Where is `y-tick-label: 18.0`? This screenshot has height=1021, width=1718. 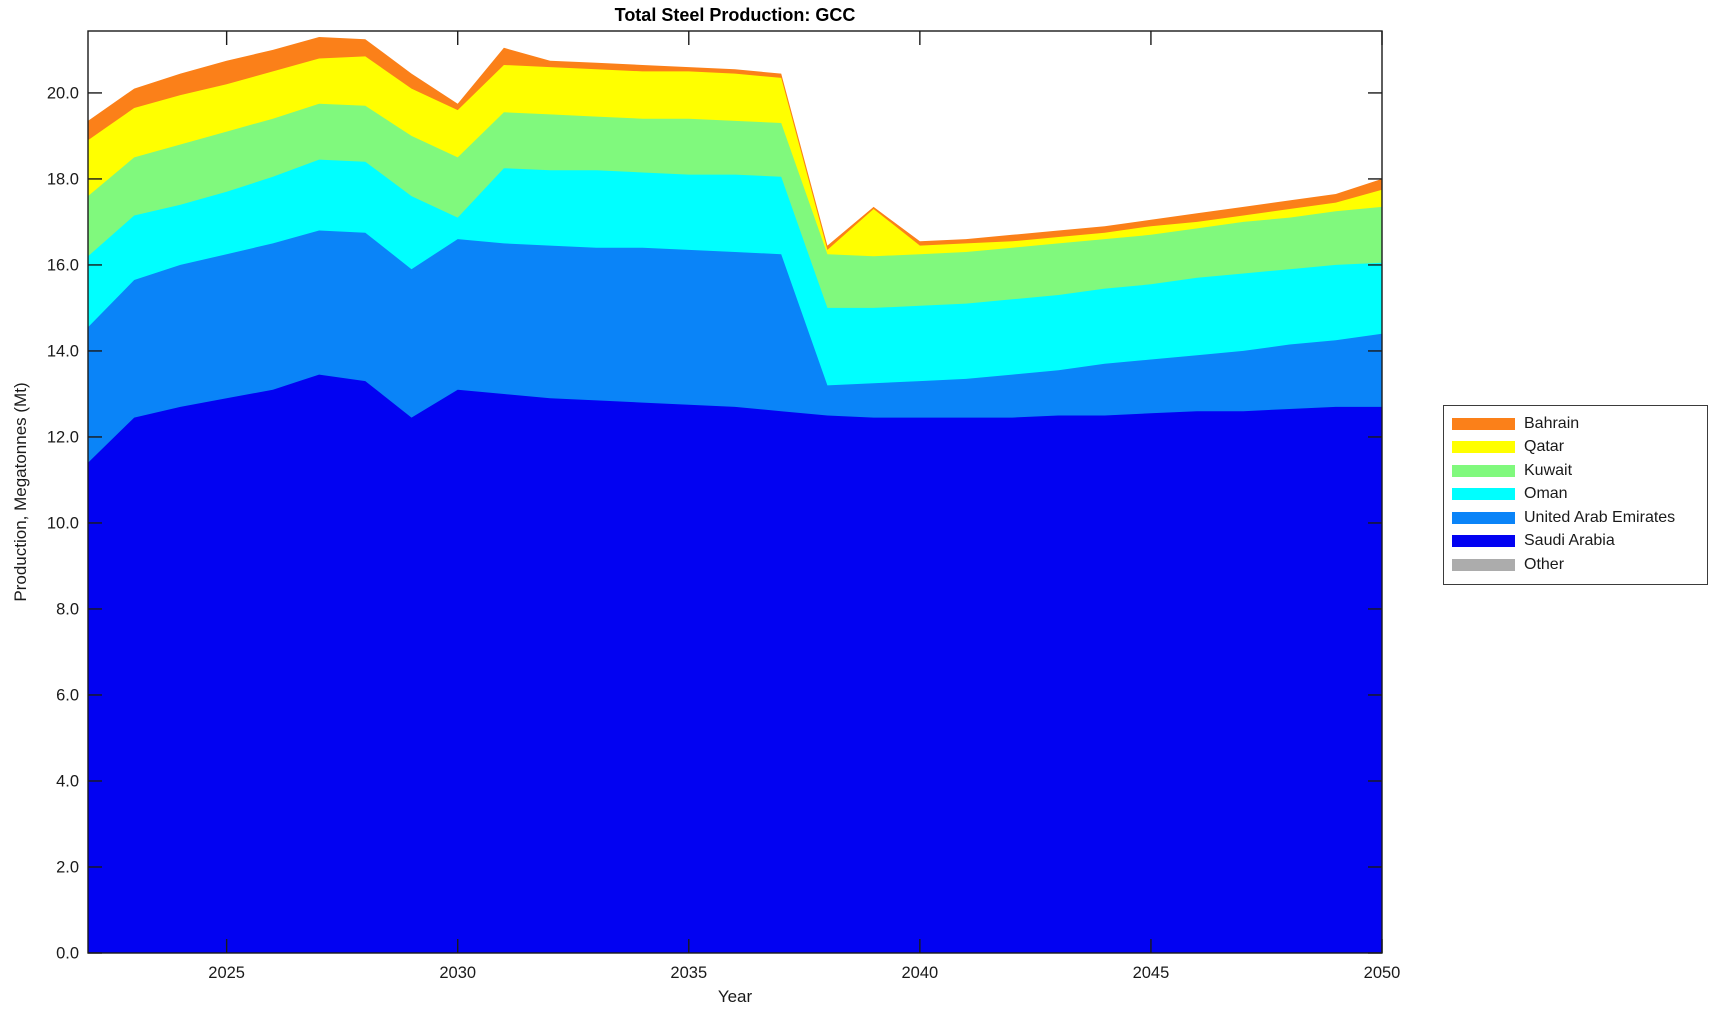 y-tick-label: 18.0 is located at coordinates (63, 179).